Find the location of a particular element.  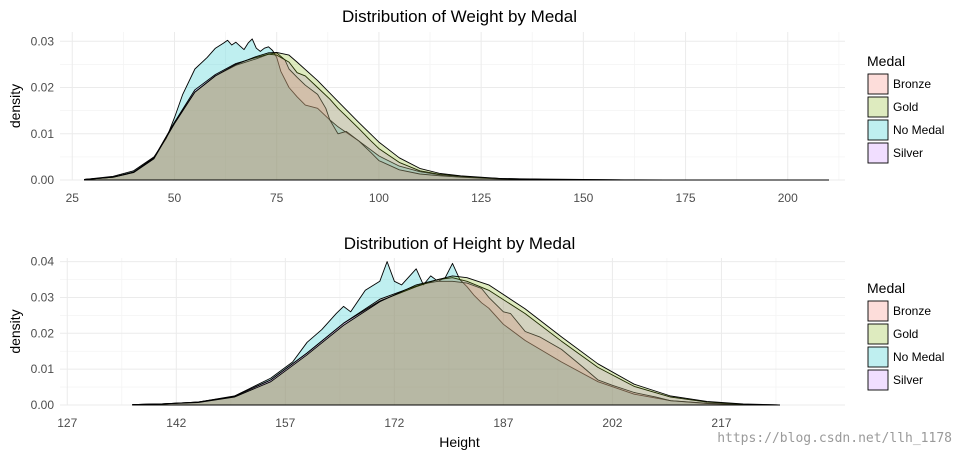

x-tick-label: 150 is located at coordinates (583, 198).